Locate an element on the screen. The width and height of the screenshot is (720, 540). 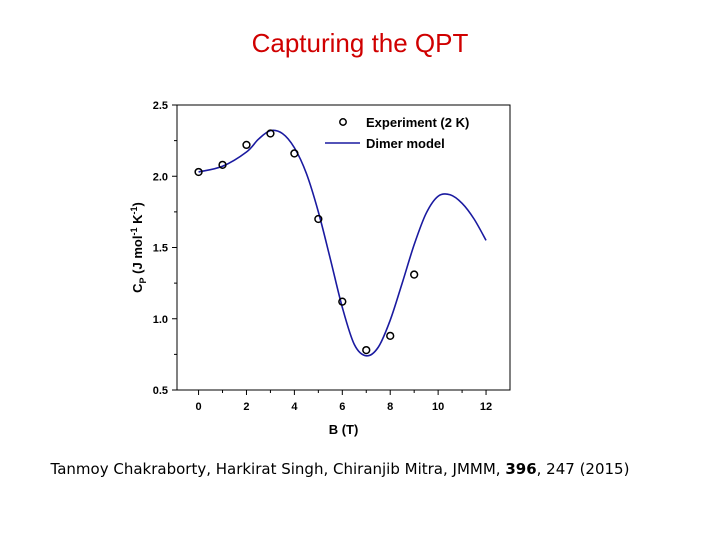
y-label-close: ) is located at coordinates (137, 204).